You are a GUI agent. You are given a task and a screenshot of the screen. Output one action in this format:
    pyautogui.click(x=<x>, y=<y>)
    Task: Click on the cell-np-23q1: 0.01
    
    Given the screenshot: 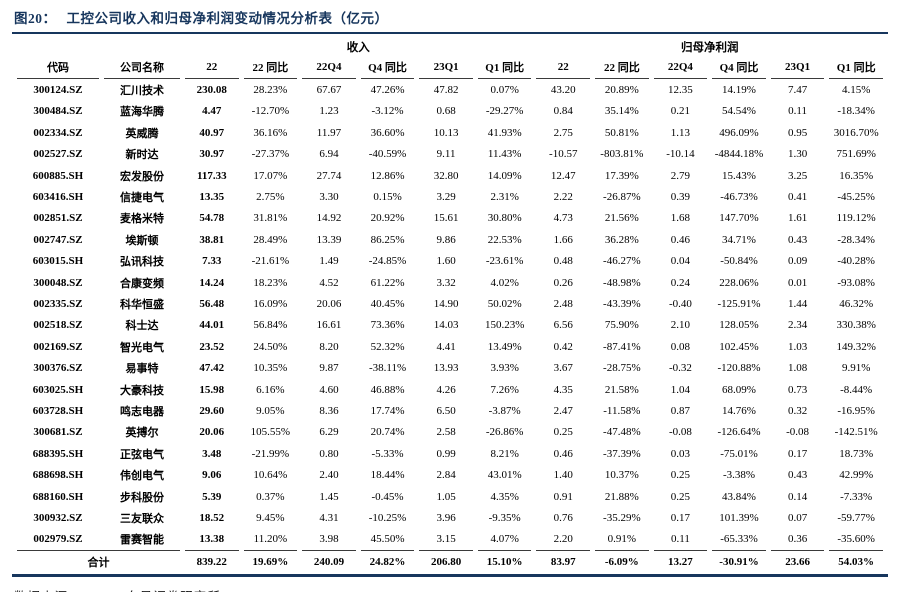 What is the action you would take?
    pyautogui.click(x=797, y=282)
    